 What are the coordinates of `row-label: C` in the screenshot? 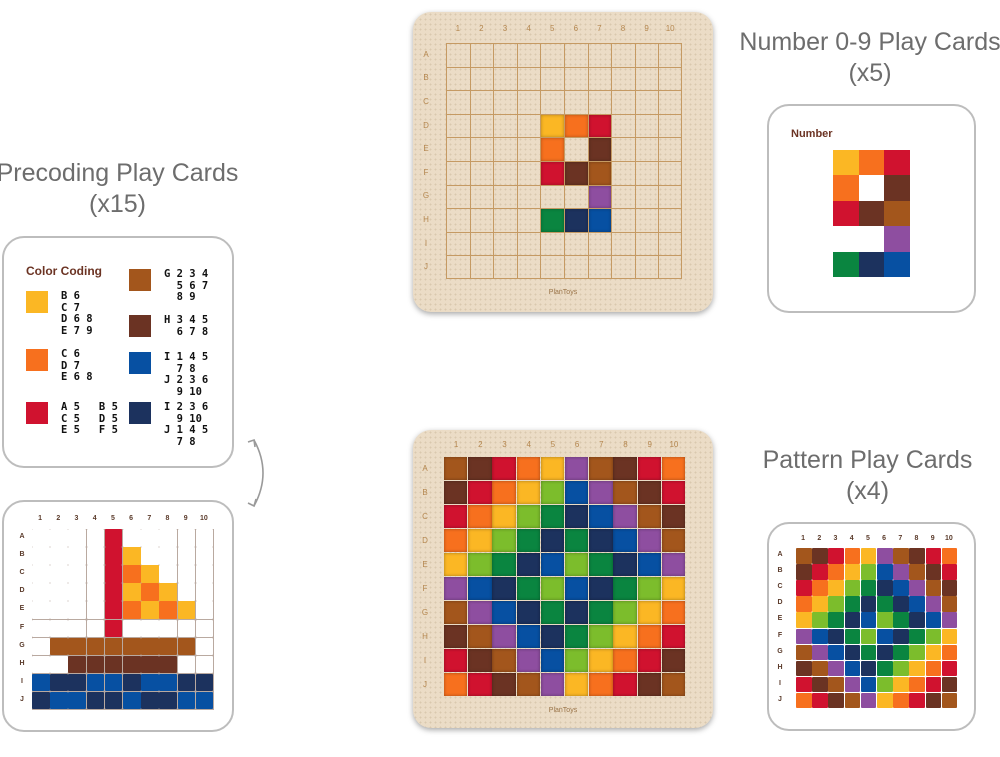 It's located at (780, 587).